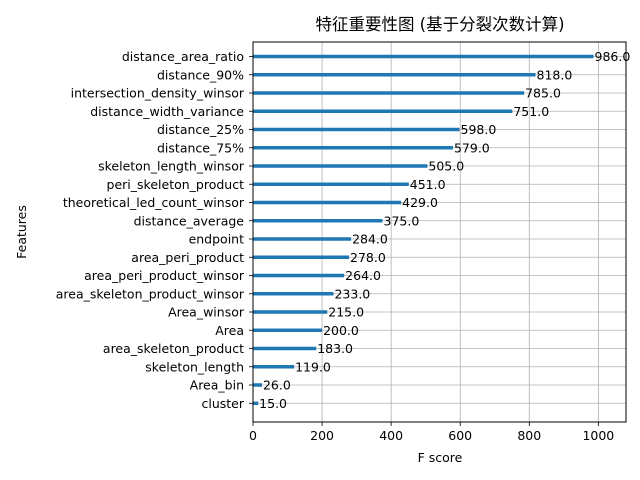 The width and height of the screenshot is (640, 480). What do you see at coordinates (222, 403) in the screenshot?
I see `category-label: cluster` at bounding box center [222, 403].